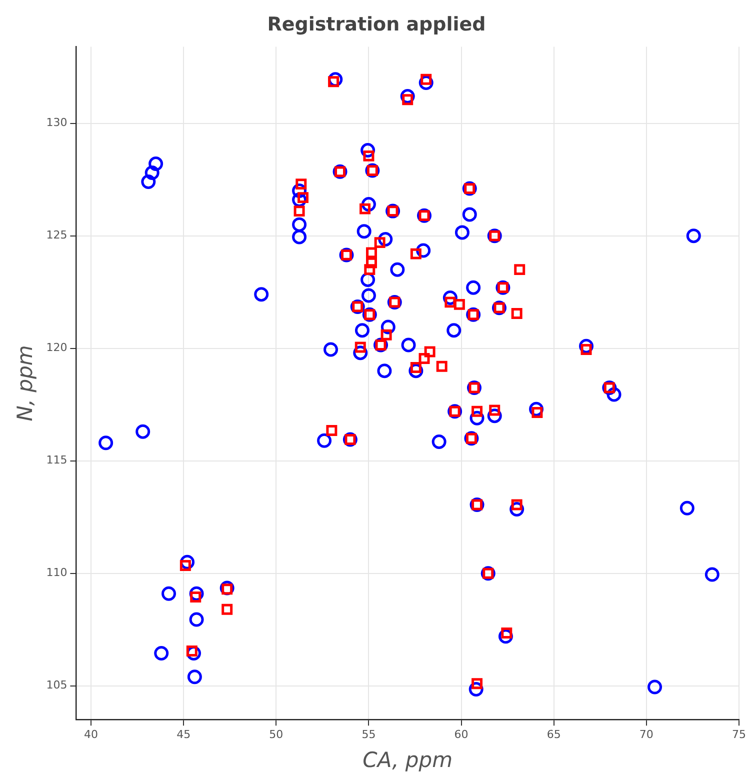 Image resolution: width=749 pixels, height=782 pixels. Describe the element at coordinates (57, 685) in the screenshot. I see `y-tick-label: 105` at that location.